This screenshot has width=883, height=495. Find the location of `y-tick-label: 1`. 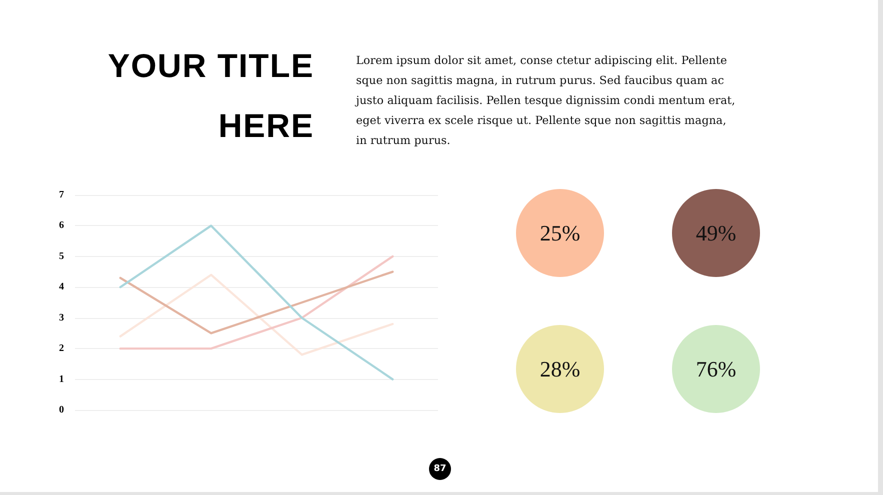

y-tick-label: 1 is located at coordinates (61, 379).